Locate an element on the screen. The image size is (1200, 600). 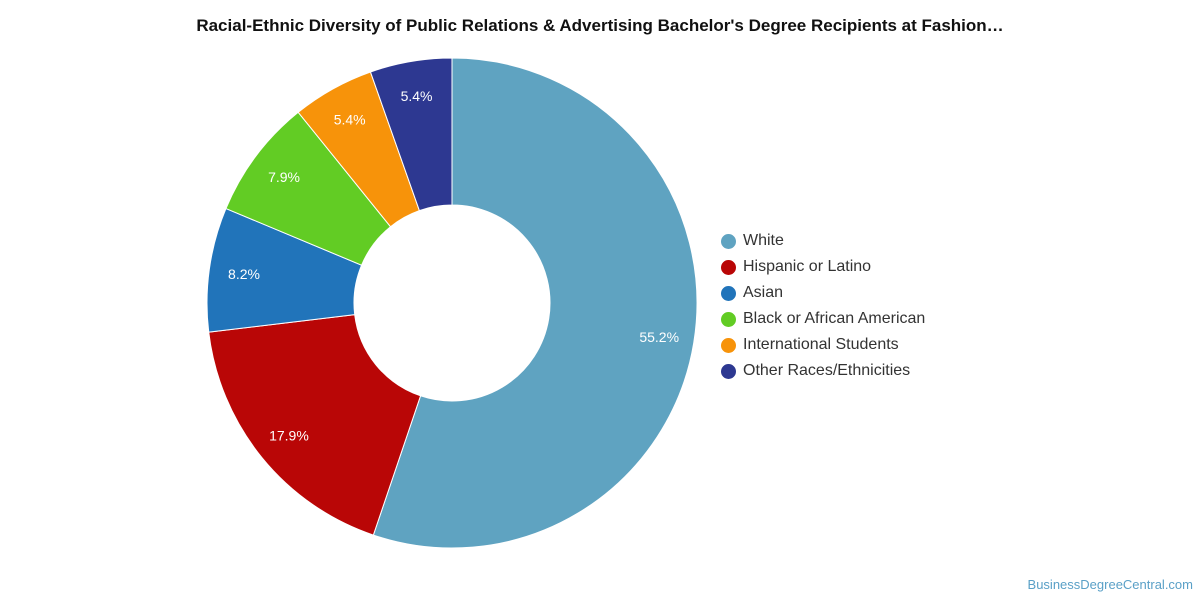
site-credit: BusinessDegreeCentral.com is located at coordinates (1110, 584).